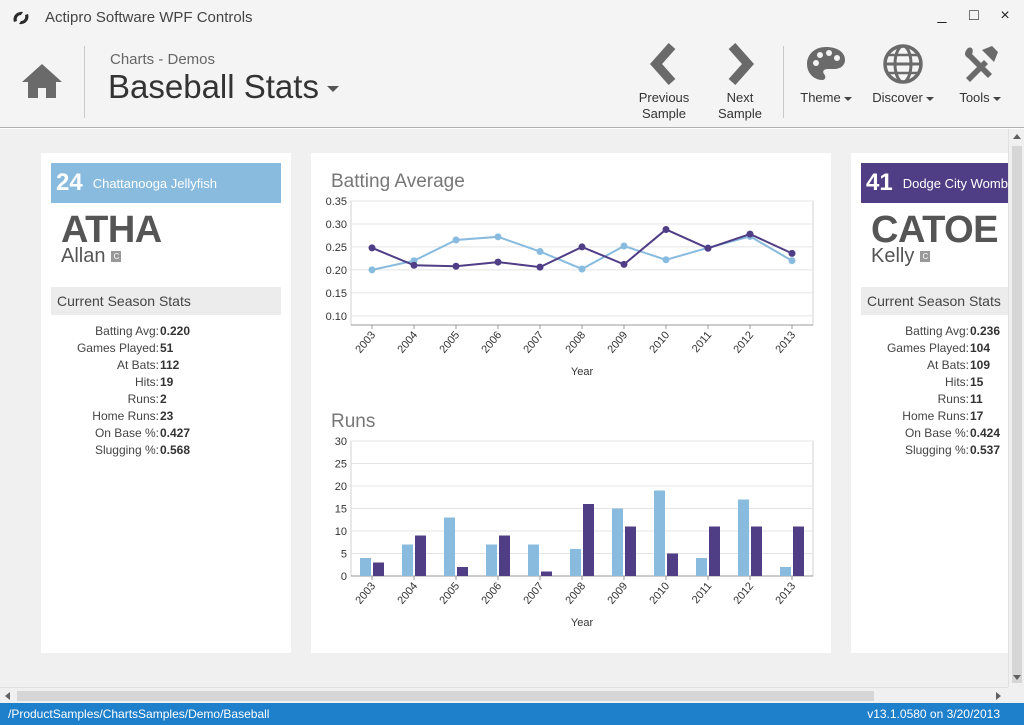  I want to click on stat-row: Home Runs: 23, so click(166, 416).